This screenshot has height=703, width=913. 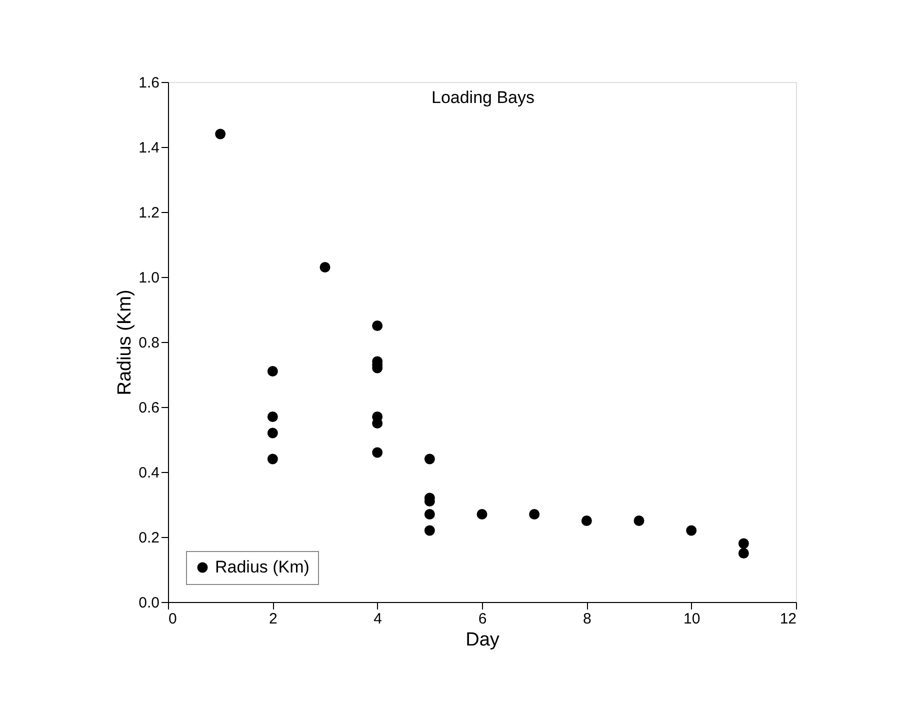 I want to click on x-tick-label: 6, so click(x=482, y=619).